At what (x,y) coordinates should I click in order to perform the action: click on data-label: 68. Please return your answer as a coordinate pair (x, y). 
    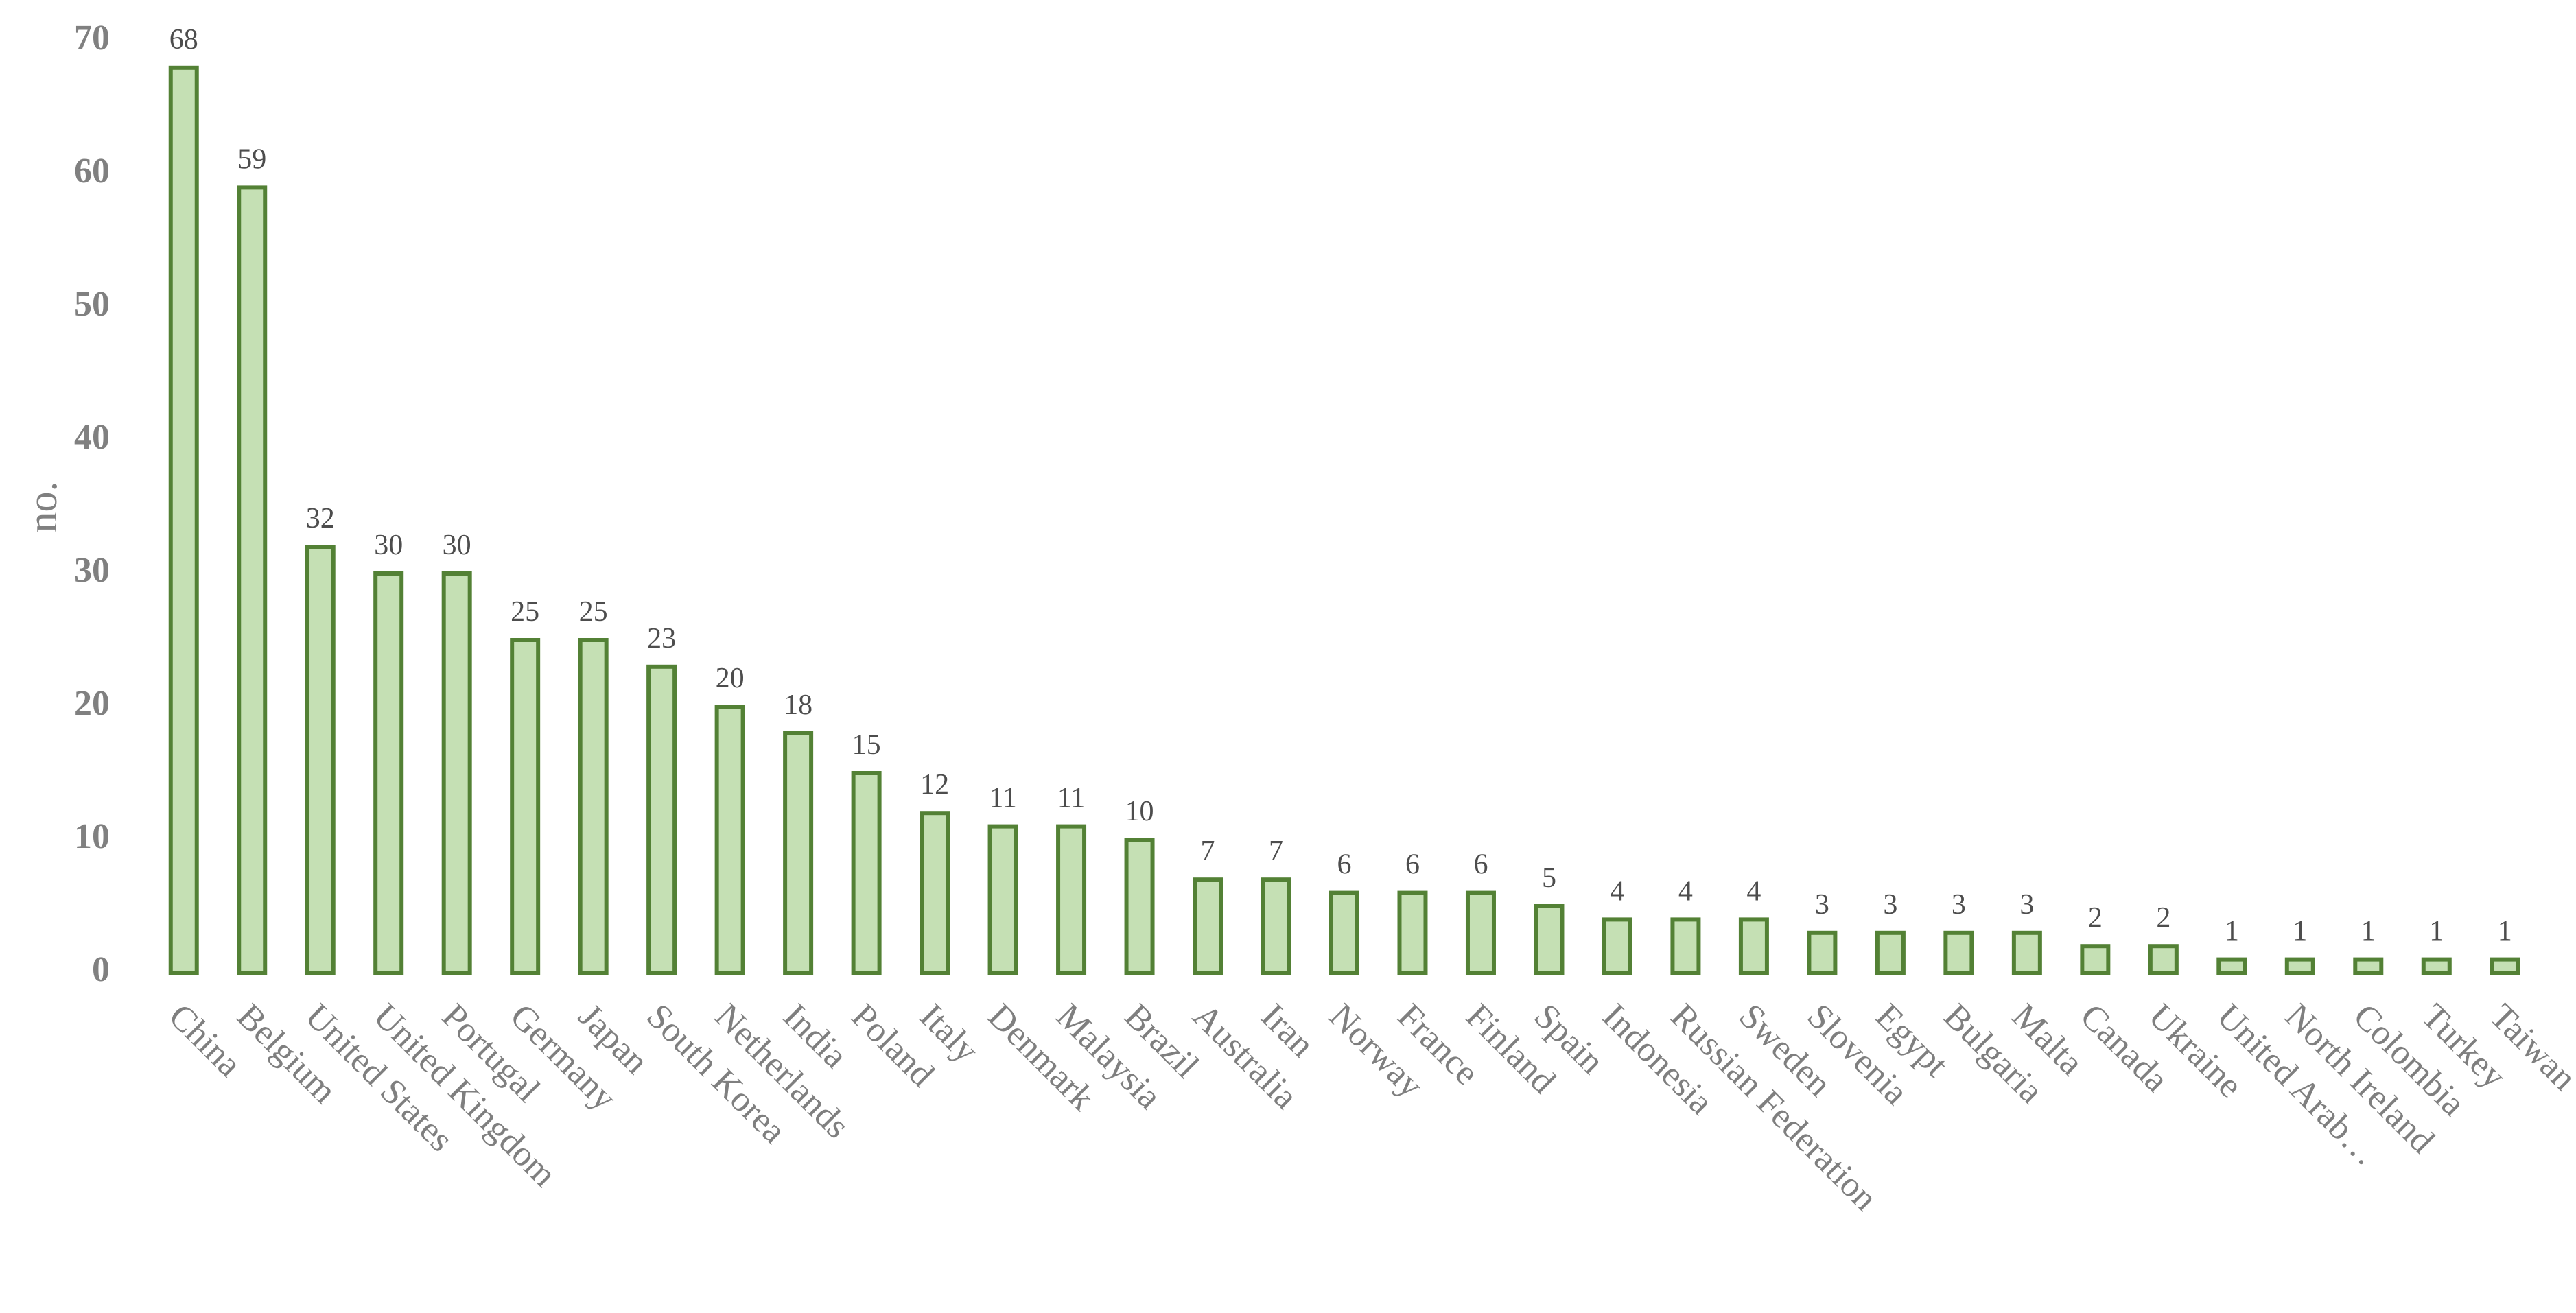
    Looking at the image, I should click on (183, 40).